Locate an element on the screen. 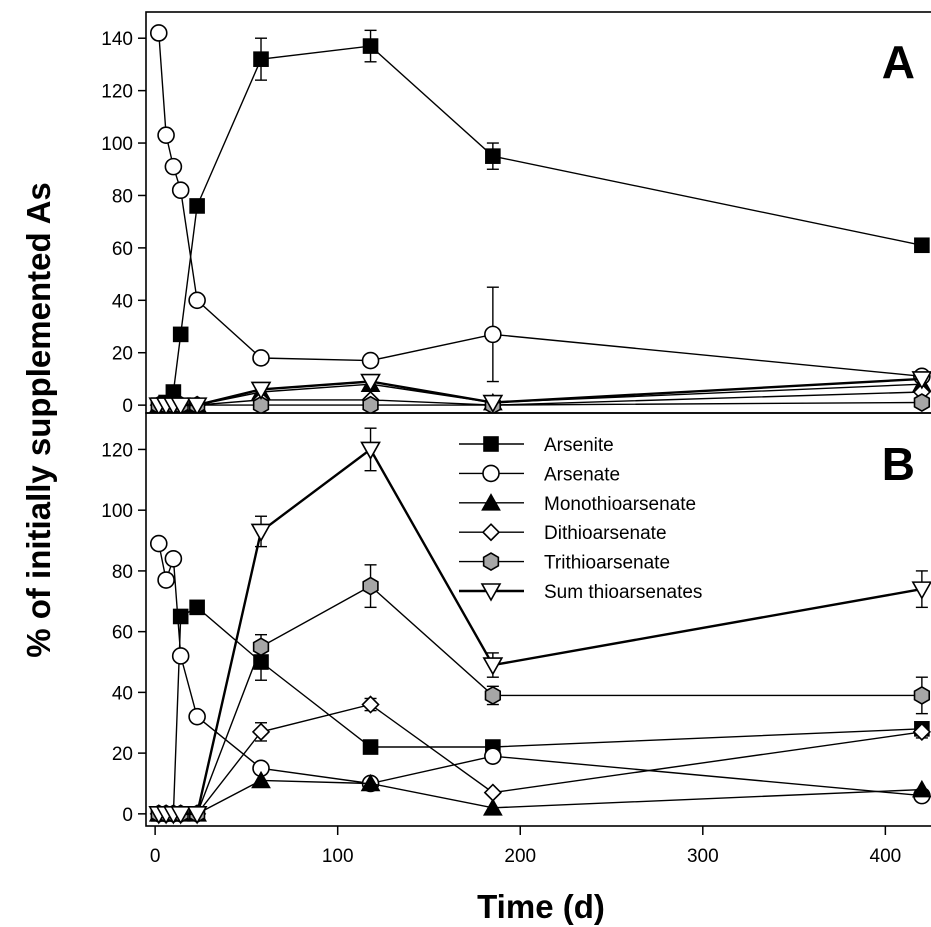  legend-label: Sum thioarsenates is located at coordinates (623, 592).